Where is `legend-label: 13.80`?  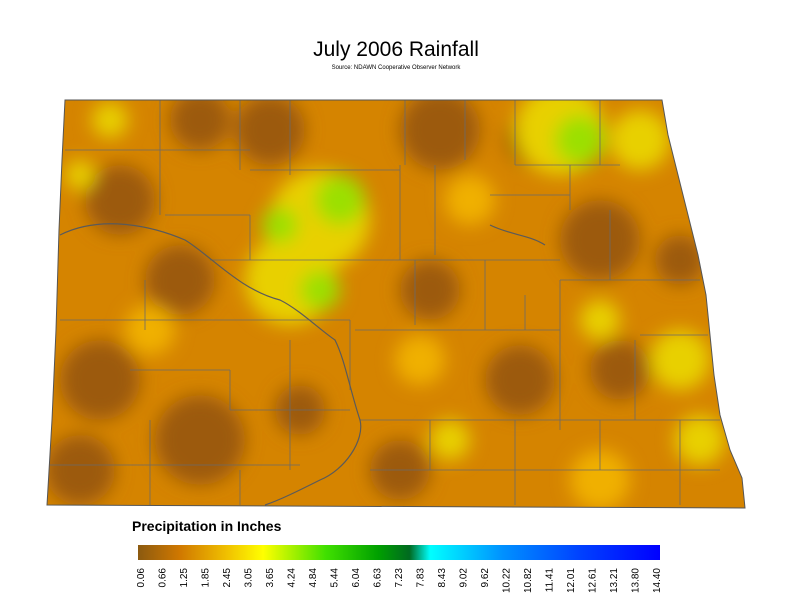
legend-label: 13.80 is located at coordinates (636, 580).